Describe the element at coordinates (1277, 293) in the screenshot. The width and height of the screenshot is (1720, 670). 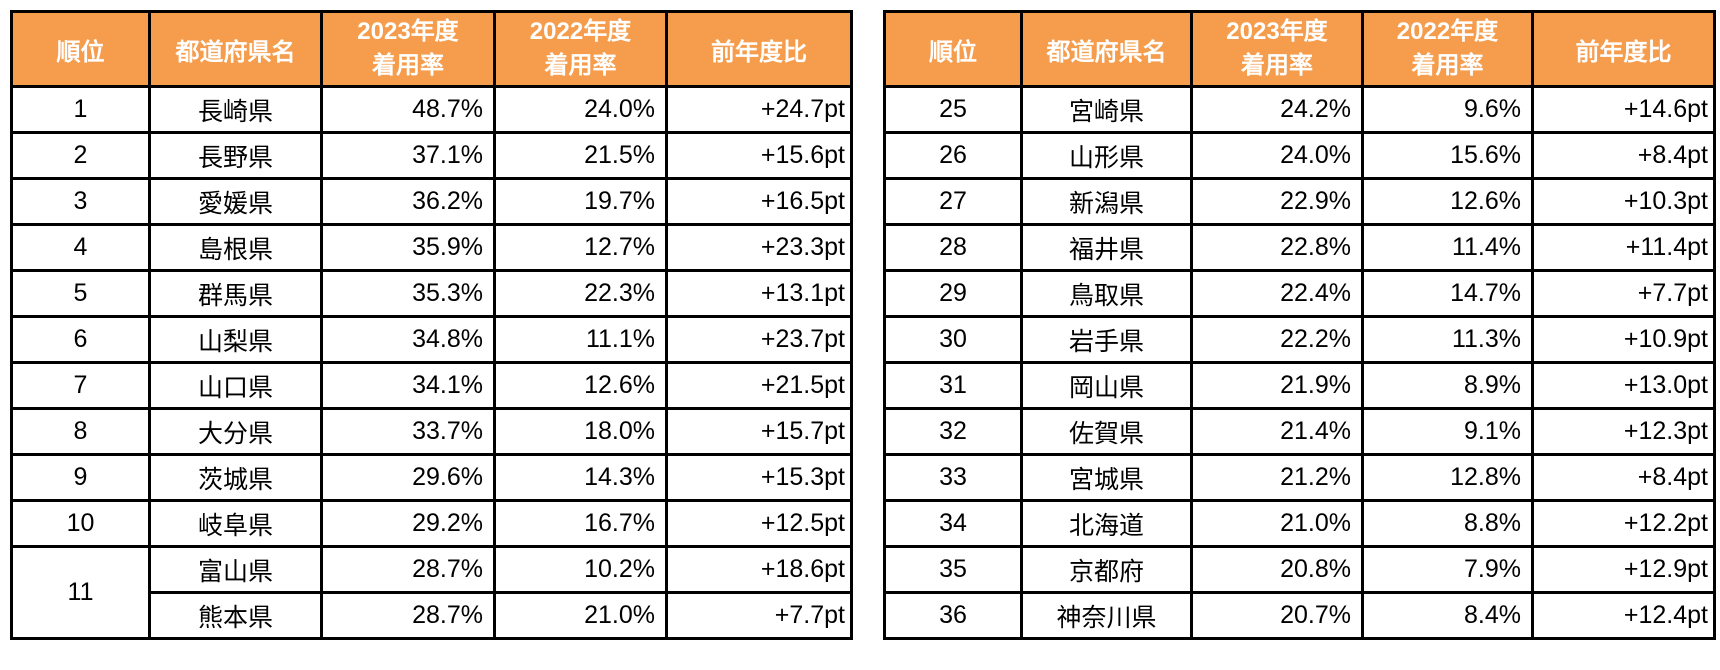
I see `rate-2023-cell: 22.4%` at that location.